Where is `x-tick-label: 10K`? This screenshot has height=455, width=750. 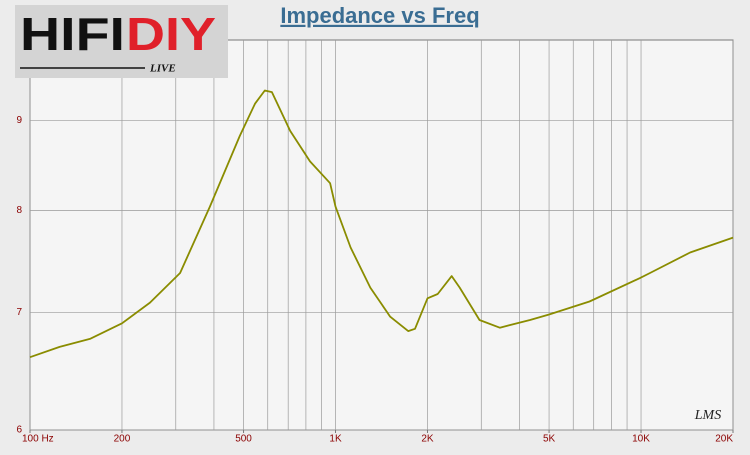 x-tick-label: 10K is located at coordinates (641, 439).